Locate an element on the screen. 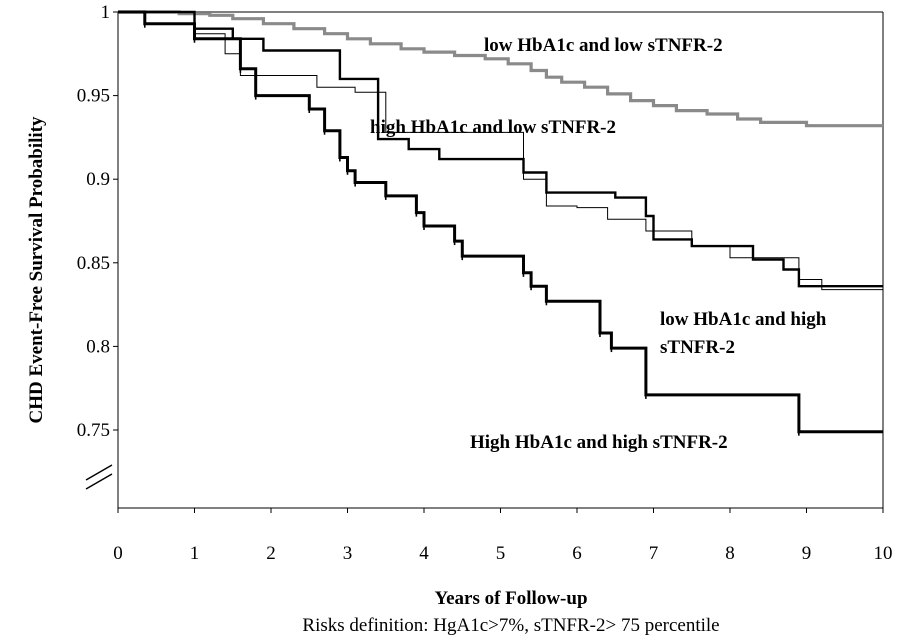  y-axis-title: CHD Event-Free Survival Probability is located at coordinates (36, 269).